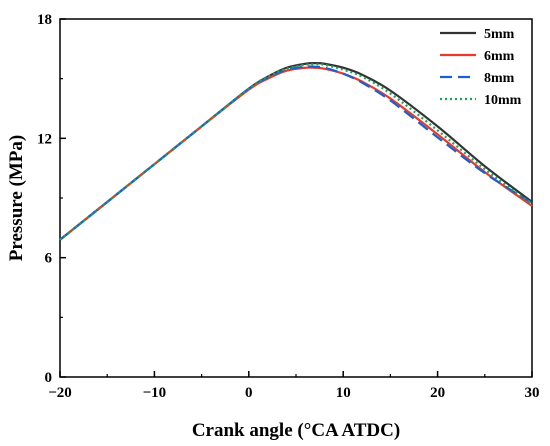 The height and width of the screenshot is (446, 550). Describe the element at coordinates (499, 78) in the screenshot. I see `legend-label-8mm: 8mm` at that location.